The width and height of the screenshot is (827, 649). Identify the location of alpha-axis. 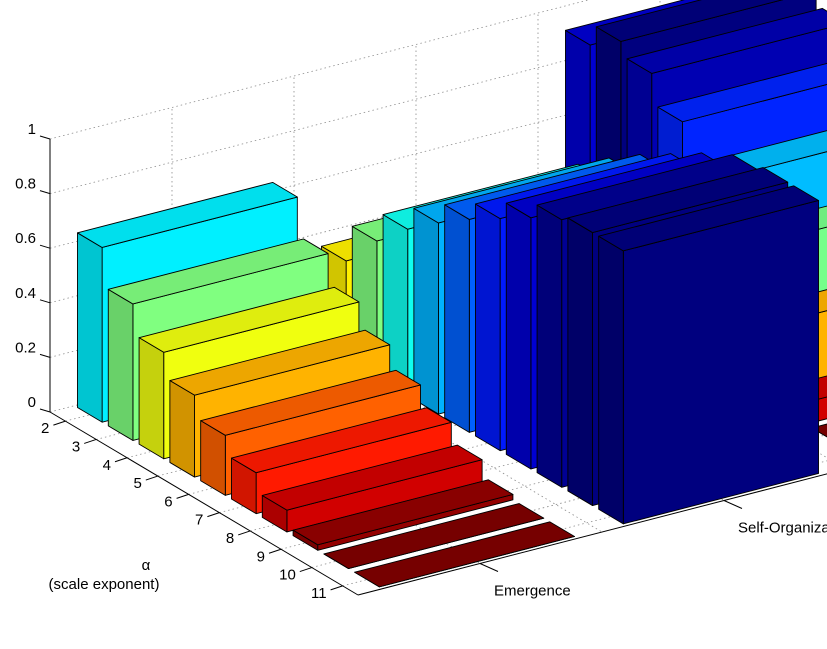
(204, 503).